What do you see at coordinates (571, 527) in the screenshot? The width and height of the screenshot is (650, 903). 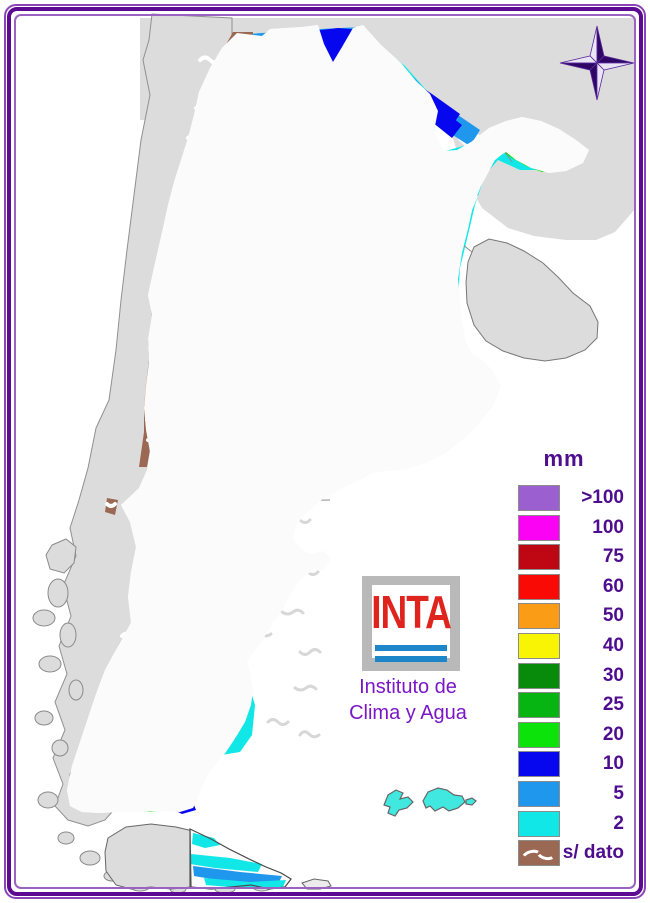 I see `legend-item: 100` at bounding box center [571, 527].